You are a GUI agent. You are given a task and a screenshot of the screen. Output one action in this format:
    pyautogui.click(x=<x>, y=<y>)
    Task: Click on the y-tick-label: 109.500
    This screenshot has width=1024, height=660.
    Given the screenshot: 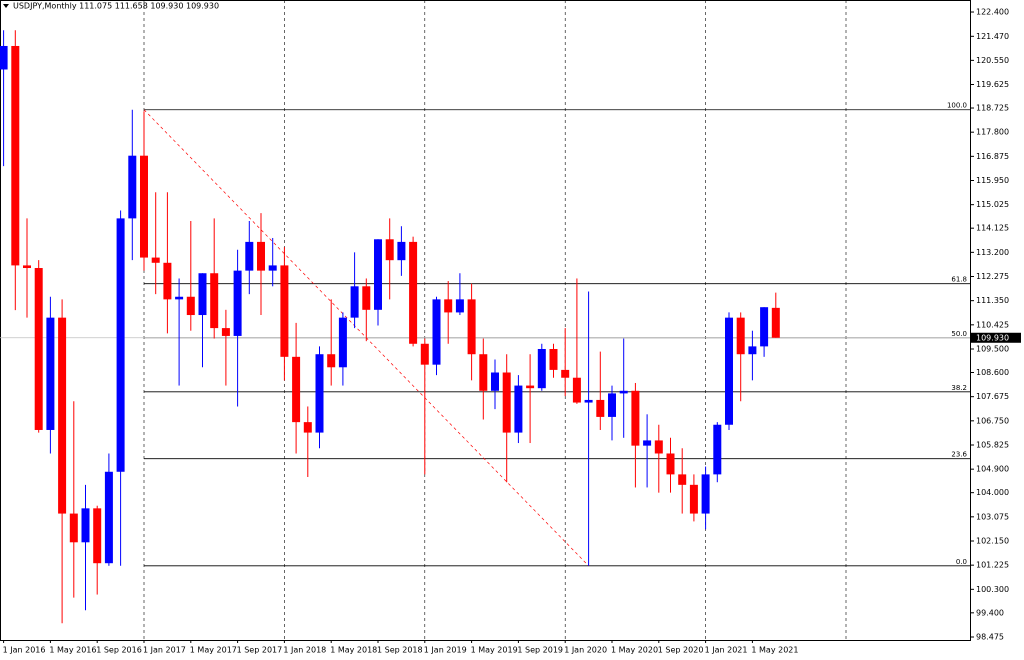 What is the action you would take?
    pyautogui.click(x=992, y=348)
    